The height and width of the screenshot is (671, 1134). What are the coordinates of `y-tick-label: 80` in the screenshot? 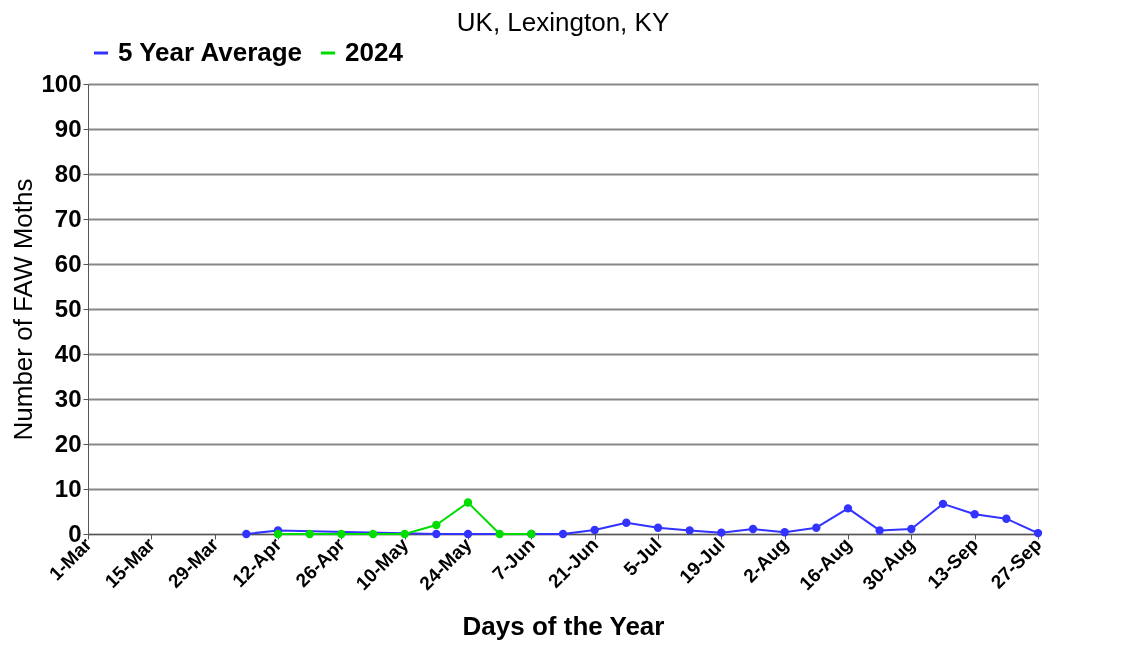 It's located at (68, 173).